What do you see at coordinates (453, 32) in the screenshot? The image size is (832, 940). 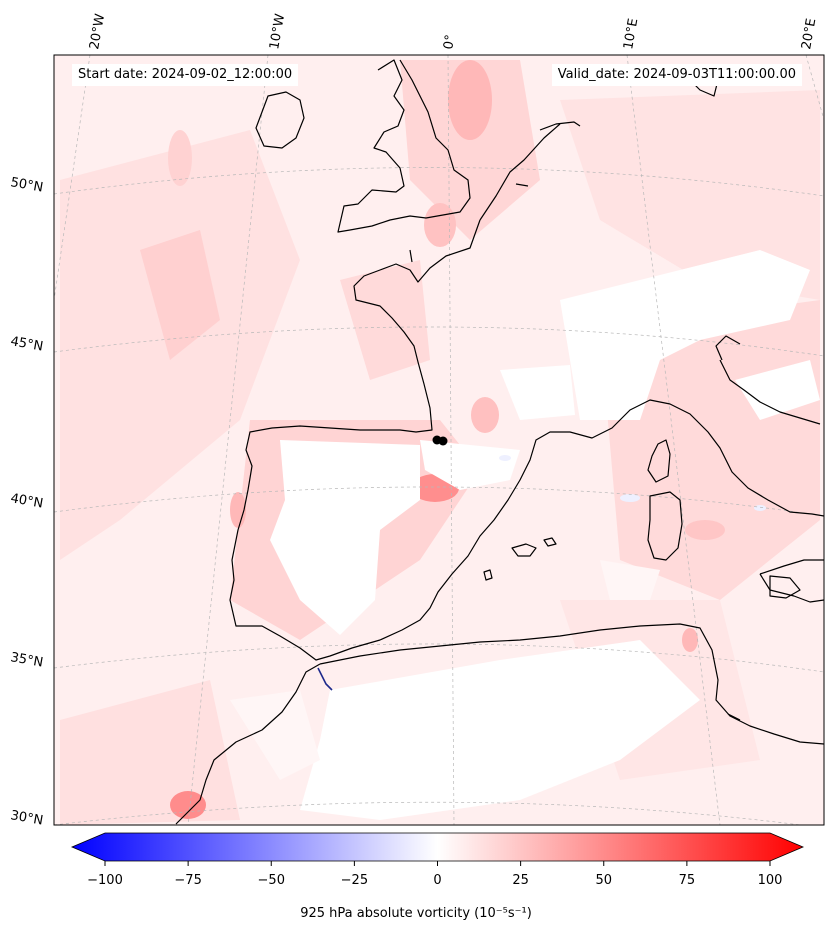 I see `longitude-labels: 20°W 10°W 0° 10°E 20°E` at bounding box center [453, 32].